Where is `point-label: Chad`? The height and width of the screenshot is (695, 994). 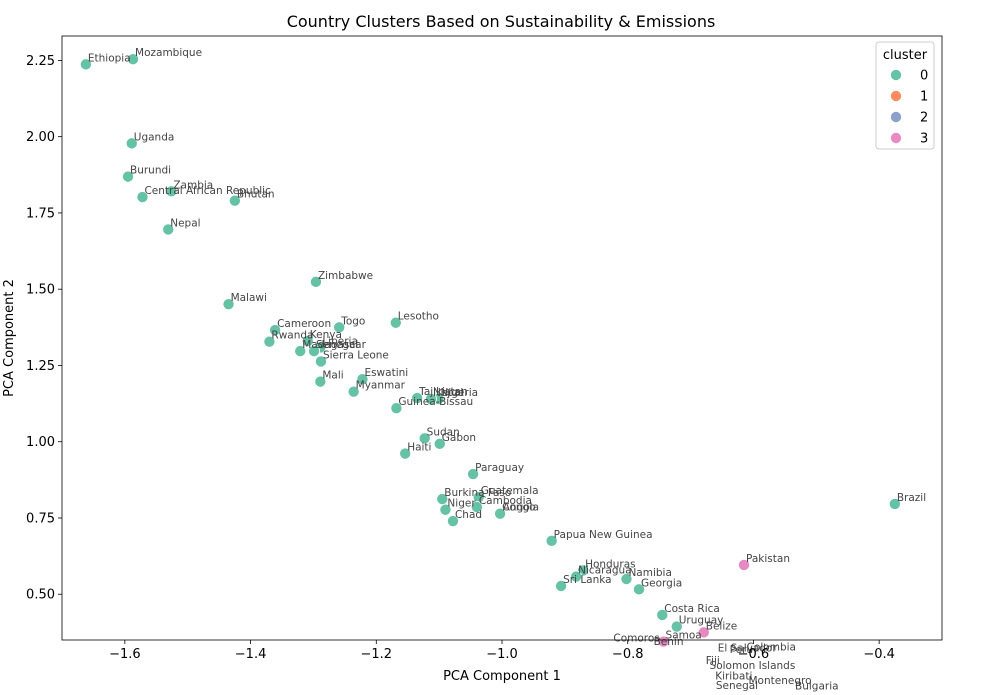 point-label: Chad is located at coordinates (468, 515).